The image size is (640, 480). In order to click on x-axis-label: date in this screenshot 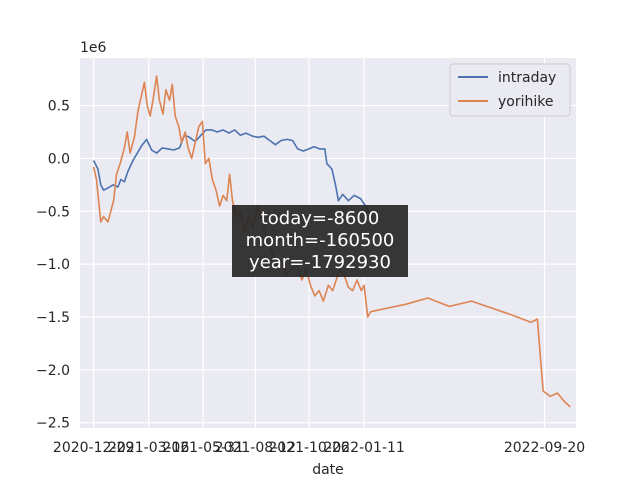, I will do `click(328, 470)`.